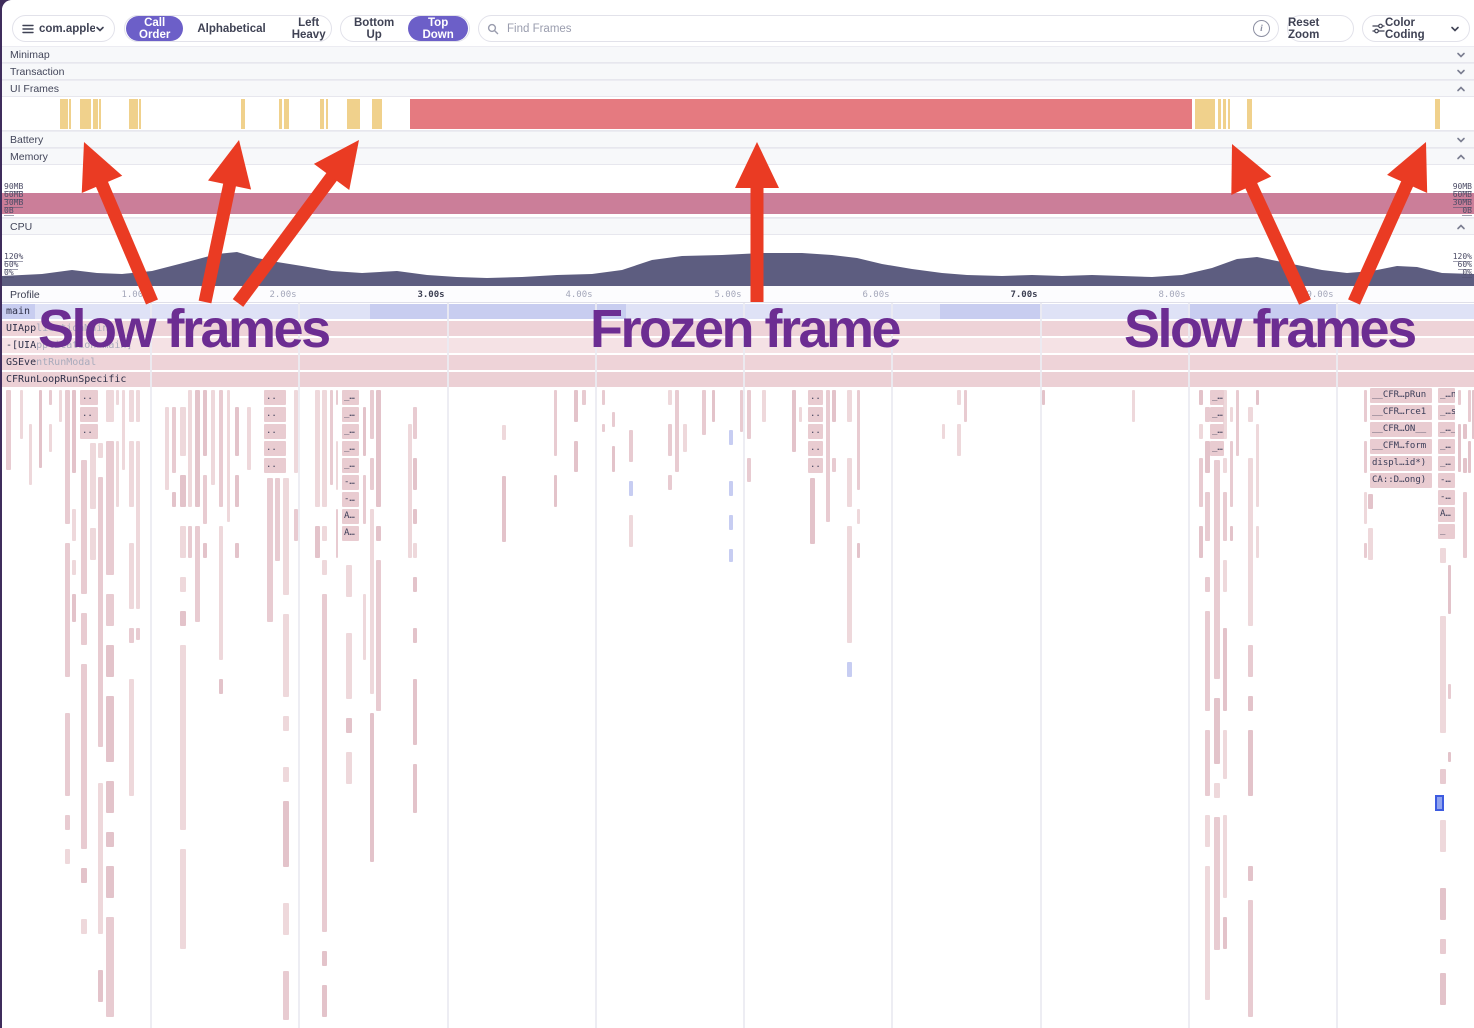 This screenshot has height=1028, width=1474. What do you see at coordinates (738, 345) in the screenshot?
I see `stack-row: -[UIApplication main]` at bounding box center [738, 345].